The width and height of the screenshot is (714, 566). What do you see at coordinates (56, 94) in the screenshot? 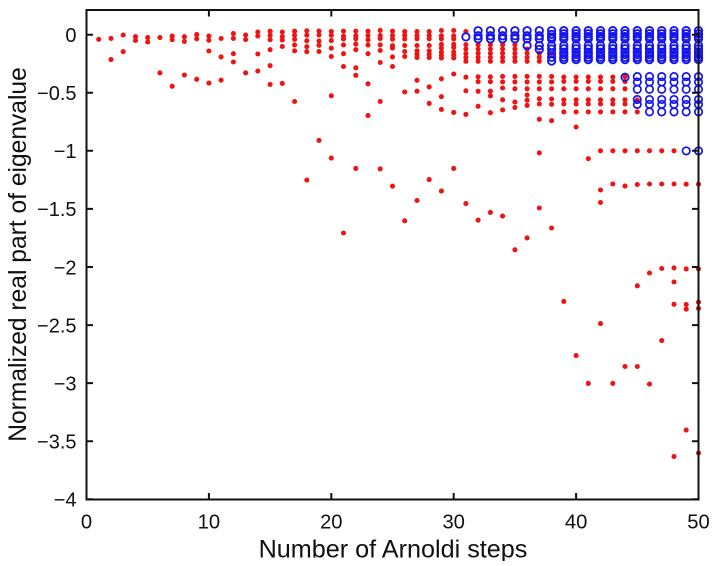
I see `svg-text: −0.5` at bounding box center [56, 94].